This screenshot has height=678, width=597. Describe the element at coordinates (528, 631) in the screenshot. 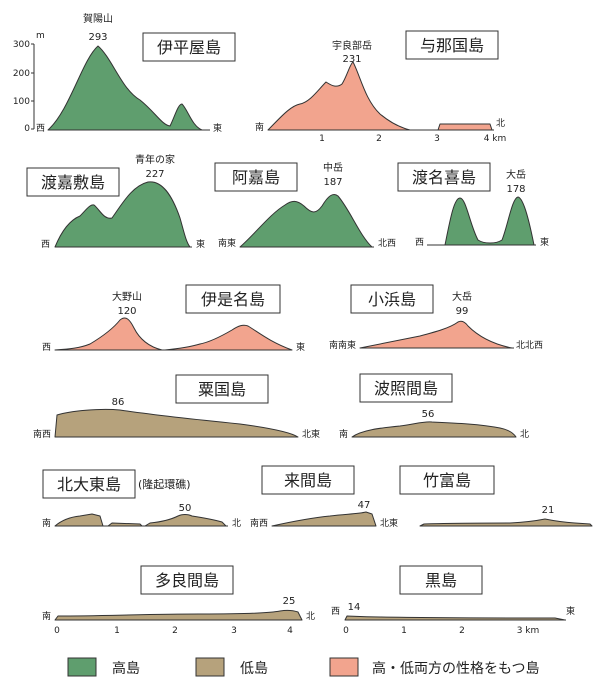

I see `x-tick-3-kuro: 3 km` at that location.